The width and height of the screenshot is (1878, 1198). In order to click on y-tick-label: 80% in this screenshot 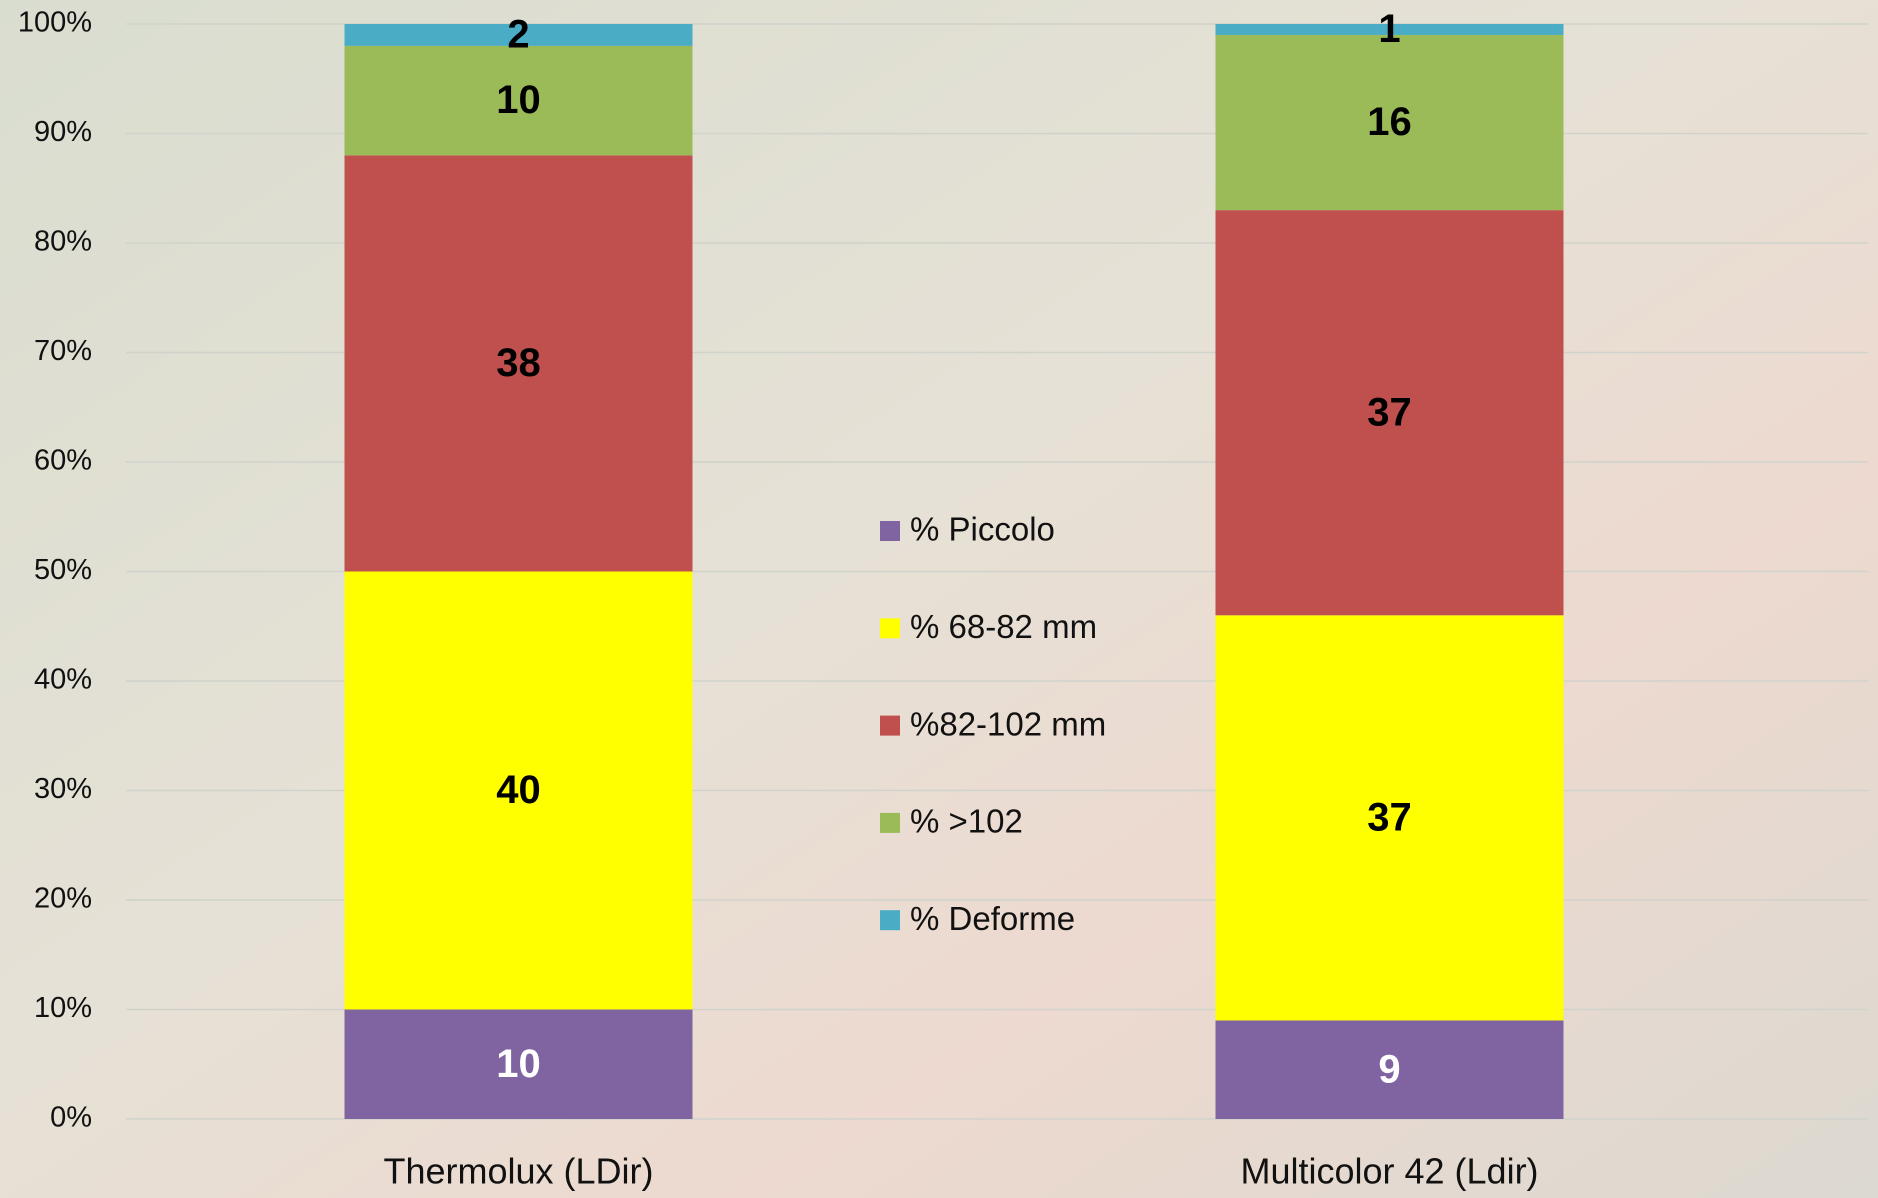, I will do `click(63, 242)`.